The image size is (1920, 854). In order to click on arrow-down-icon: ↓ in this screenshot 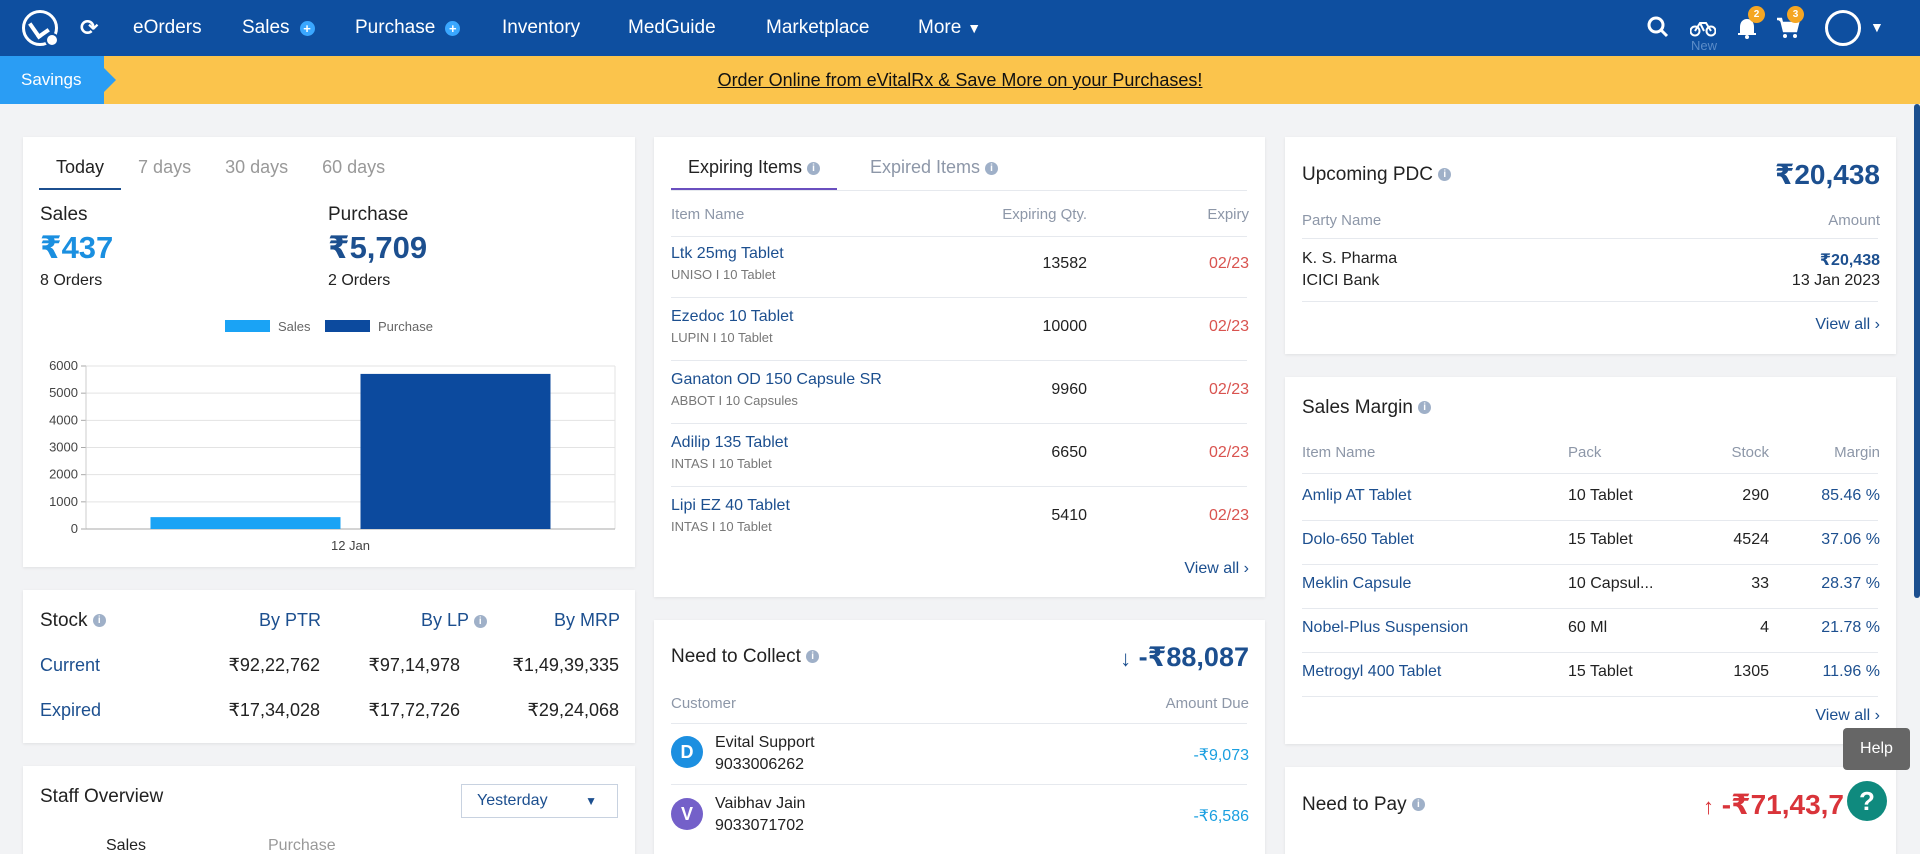, I will do `click(1126, 658)`.